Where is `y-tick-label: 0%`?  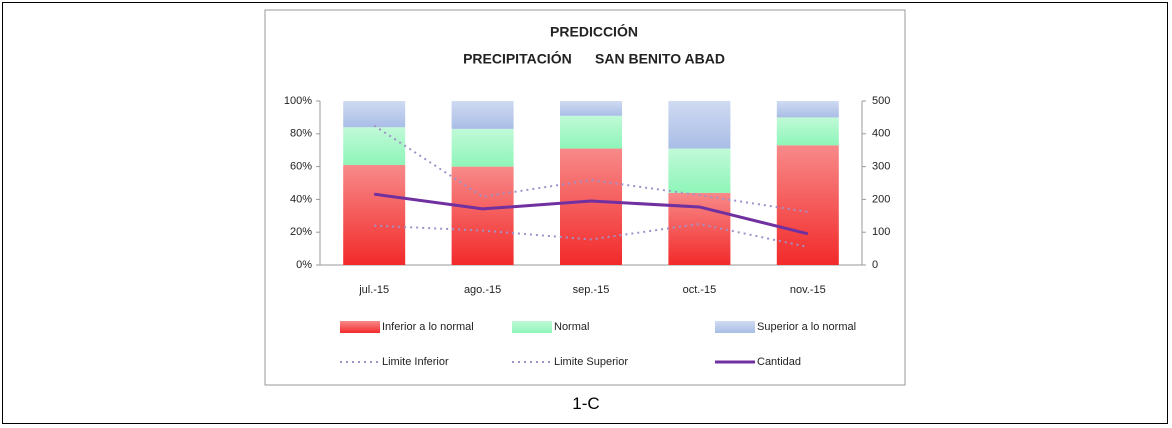 y-tick-label: 0% is located at coordinates (304, 265).